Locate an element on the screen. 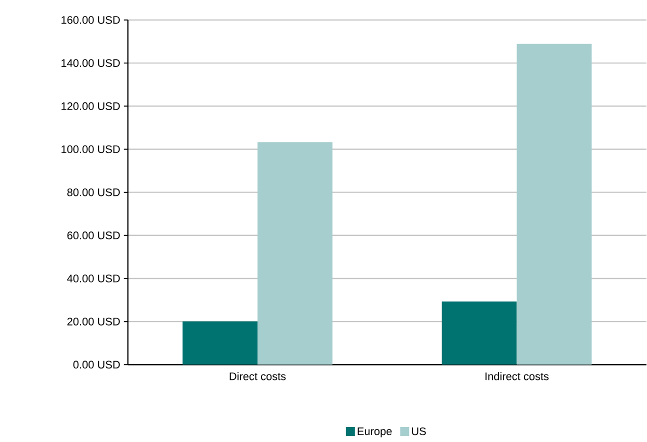 The height and width of the screenshot is (442, 647). y-tick-label: 80.00 USD is located at coordinates (93, 192).